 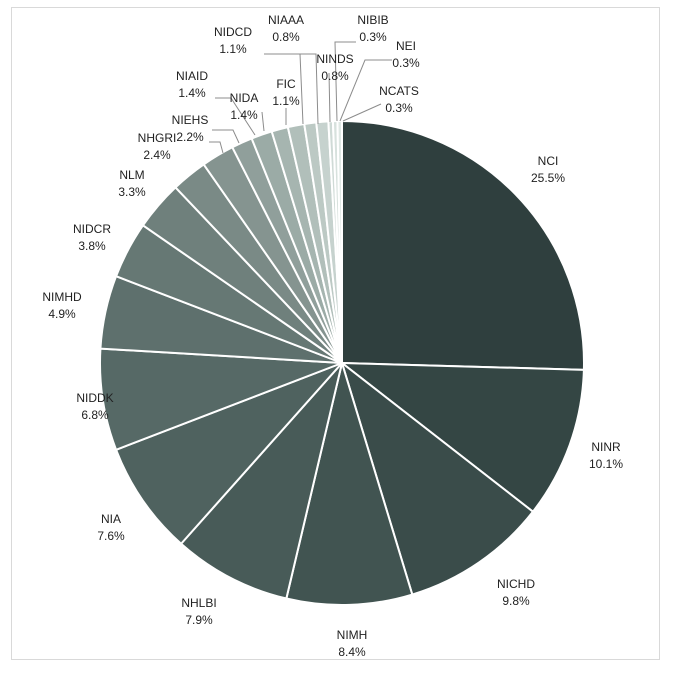 What do you see at coordinates (606, 447) in the screenshot?
I see `slice-name: NINR` at bounding box center [606, 447].